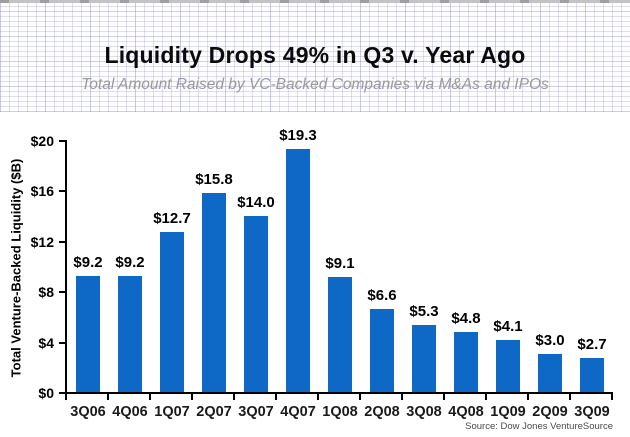 Image resolution: width=630 pixels, height=437 pixels. What do you see at coordinates (46, 292) in the screenshot?
I see `y-tick-label: $8` at bounding box center [46, 292].